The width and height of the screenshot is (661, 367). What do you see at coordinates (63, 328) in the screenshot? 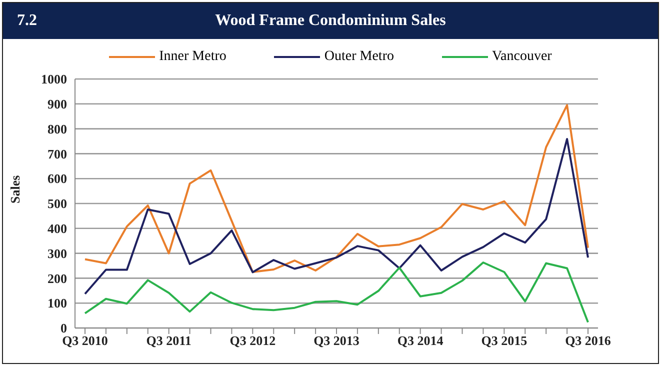
I see `y-tick-label: 0` at bounding box center [63, 328].